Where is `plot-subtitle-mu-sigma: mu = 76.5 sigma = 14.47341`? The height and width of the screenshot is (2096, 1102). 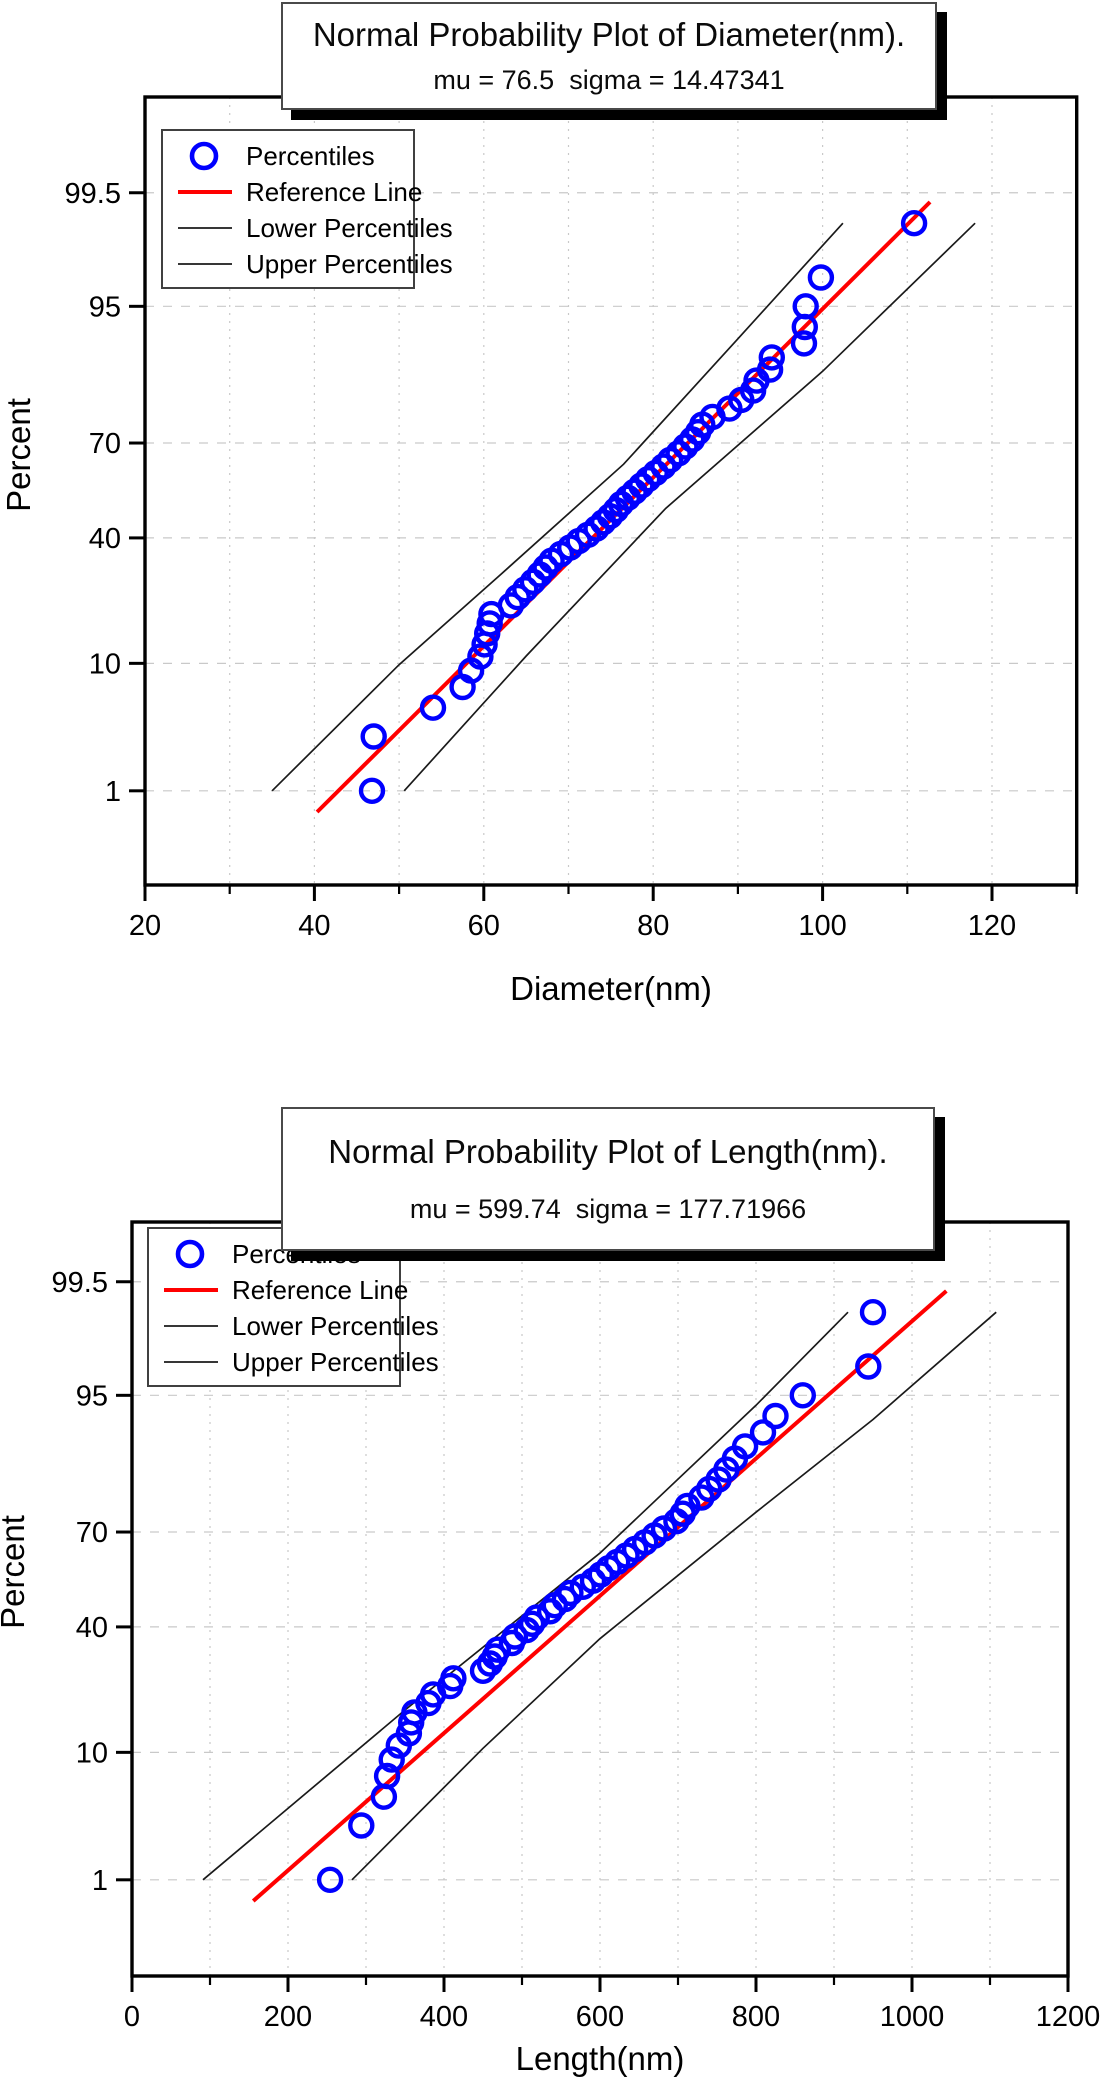 plot-subtitle-mu-sigma: mu = 76.5 sigma = 14.47341 is located at coordinates (609, 79).